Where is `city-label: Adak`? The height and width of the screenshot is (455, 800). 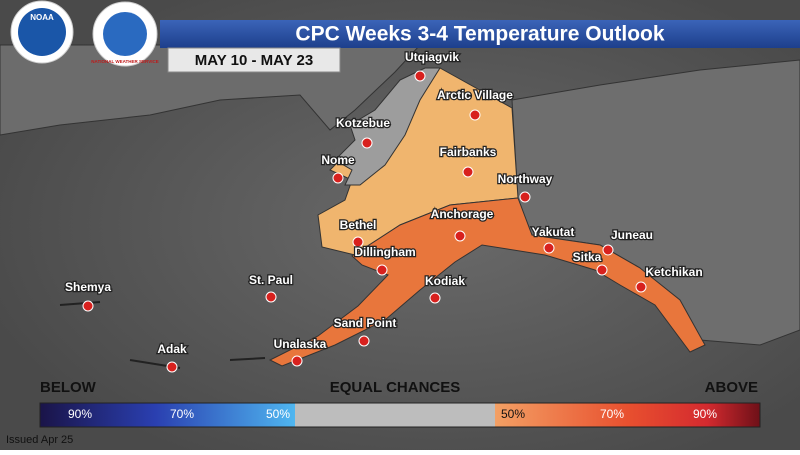
city-label: Adak is located at coordinates (172, 349).